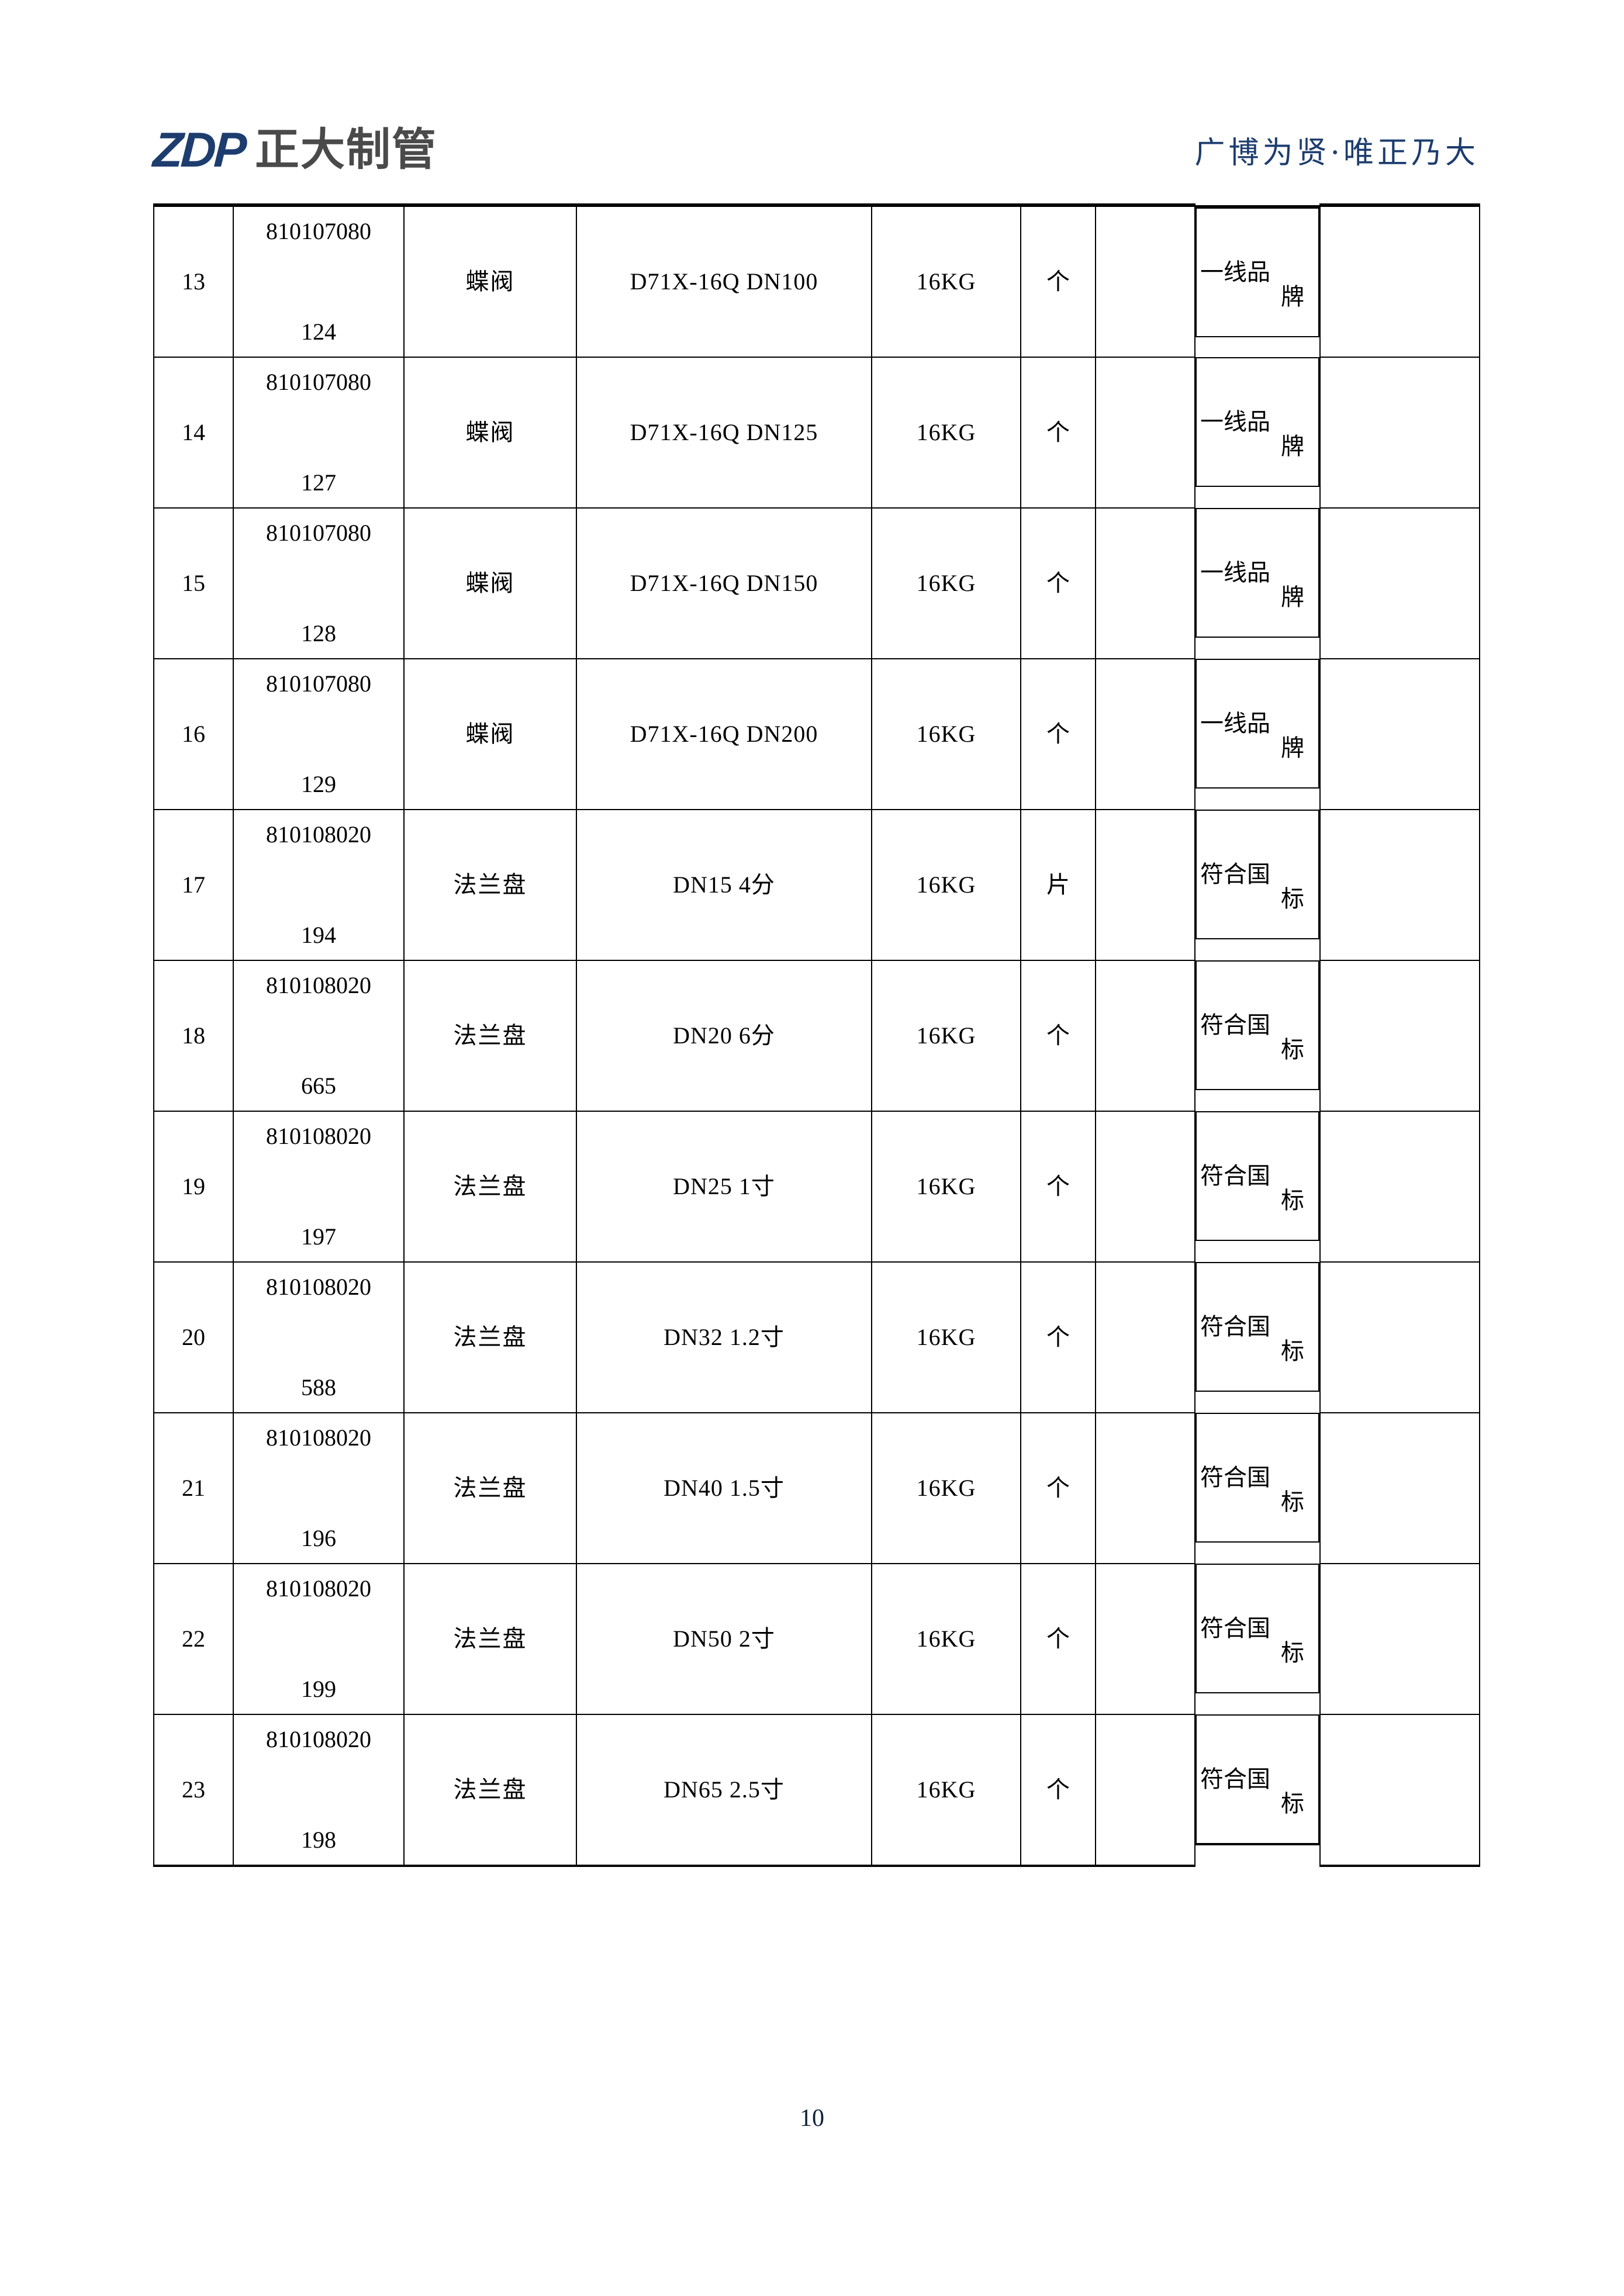  Describe the element at coordinates (724, 583) in the screenshot. I see `cell-specification: D71X-16Q DN150` at that location.